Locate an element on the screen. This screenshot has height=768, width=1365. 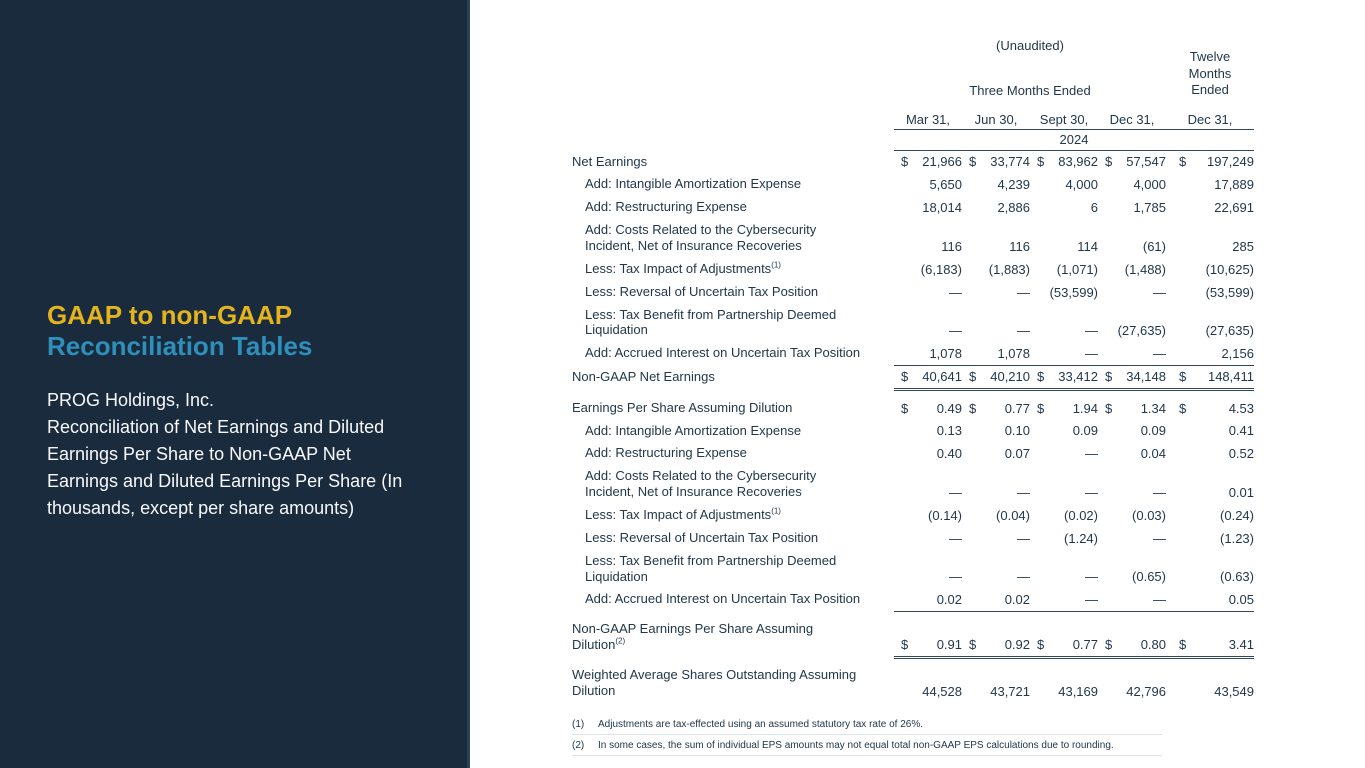
cell-value: 116 is located at coordinates (951, 246).